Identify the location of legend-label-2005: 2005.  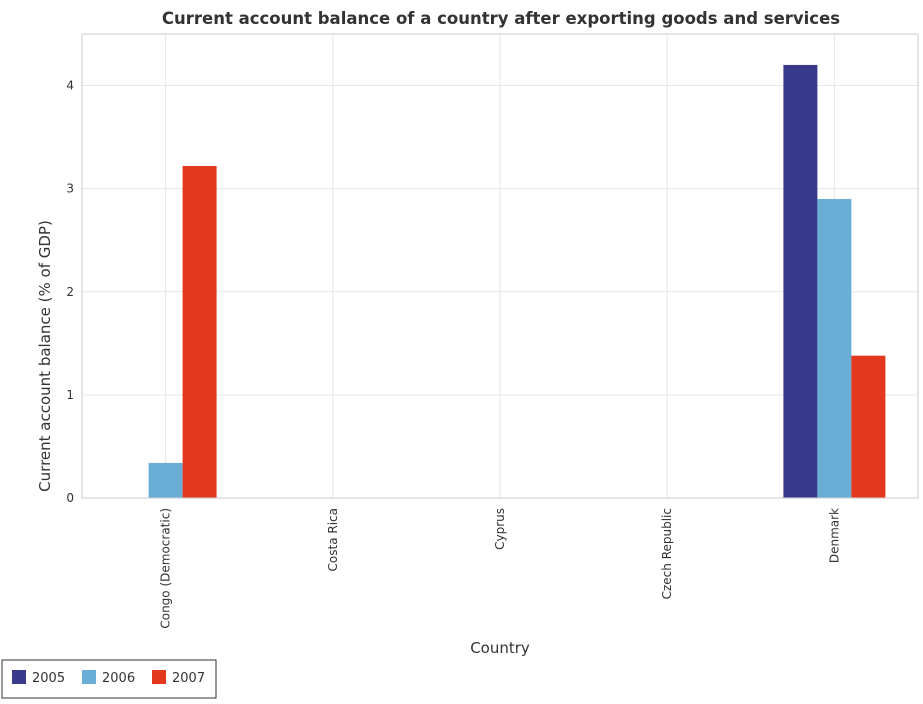
(48, 678).